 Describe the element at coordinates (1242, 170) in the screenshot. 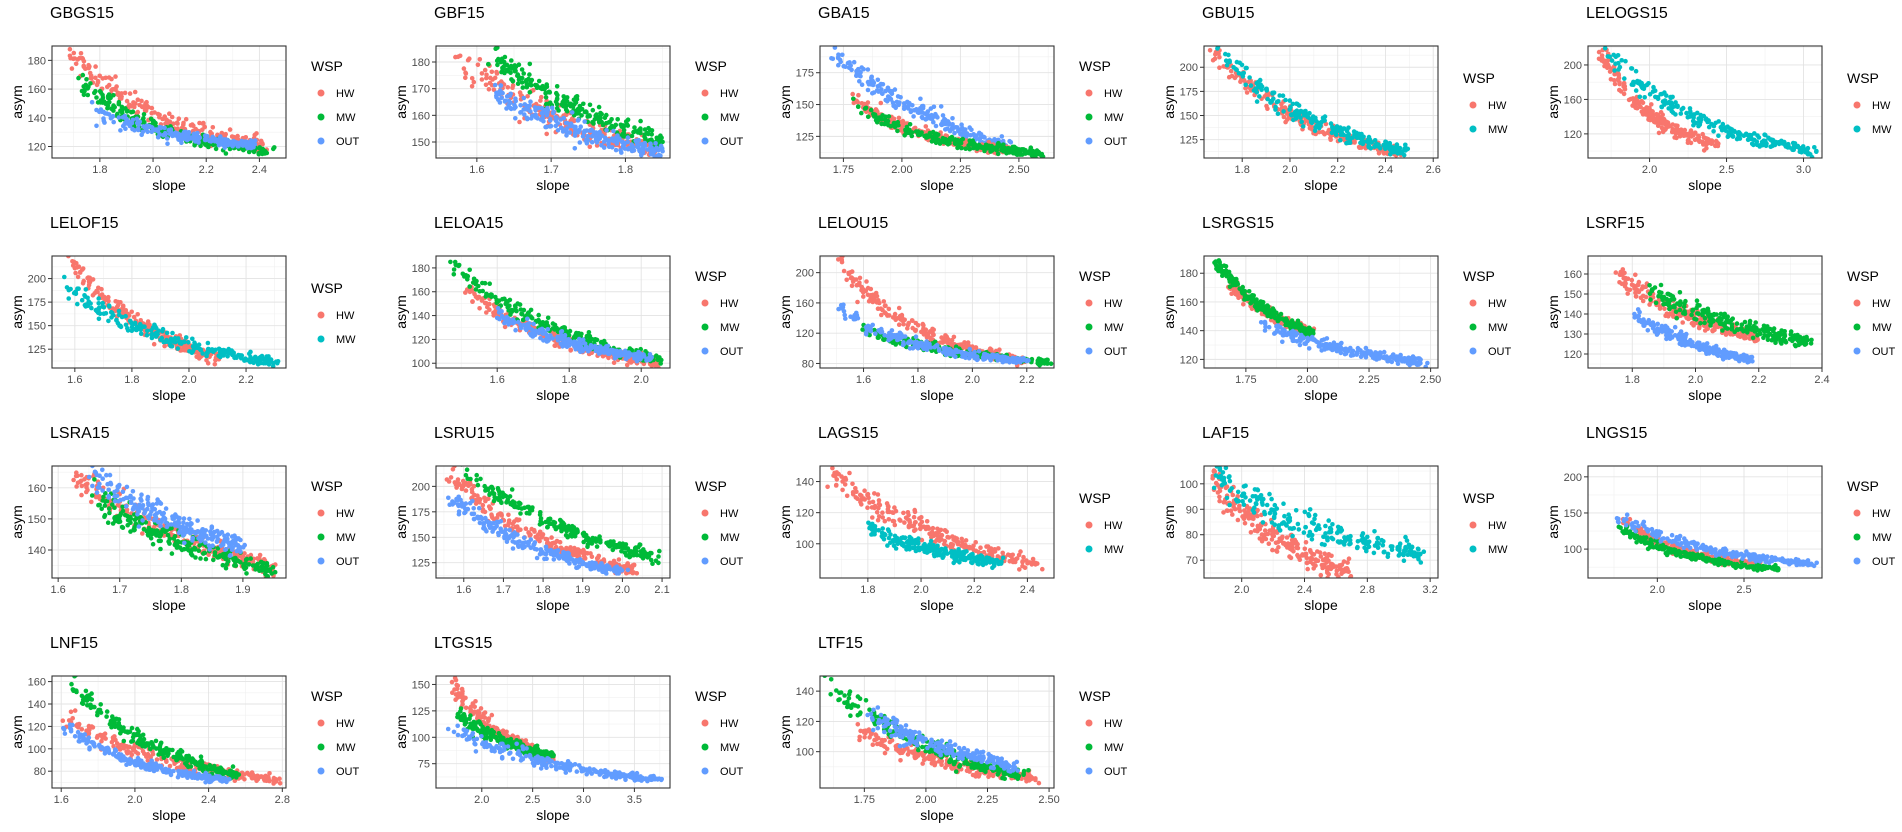

I see `x-tick-label: 1.8` at that location.